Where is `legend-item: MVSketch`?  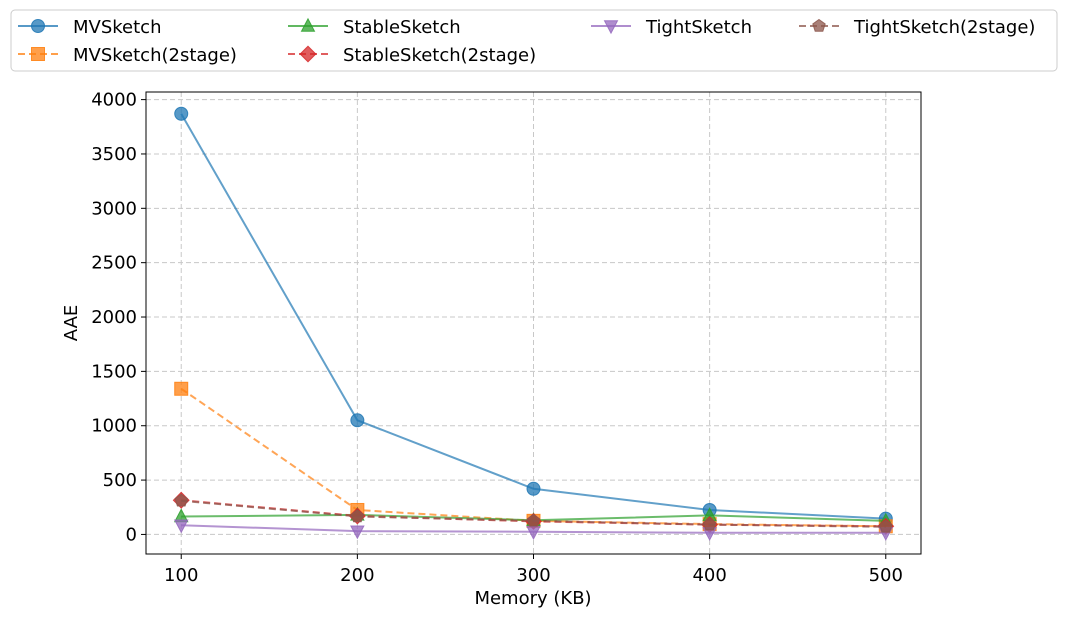
legend-item: MVSketch is located at coordinates (90, 27).